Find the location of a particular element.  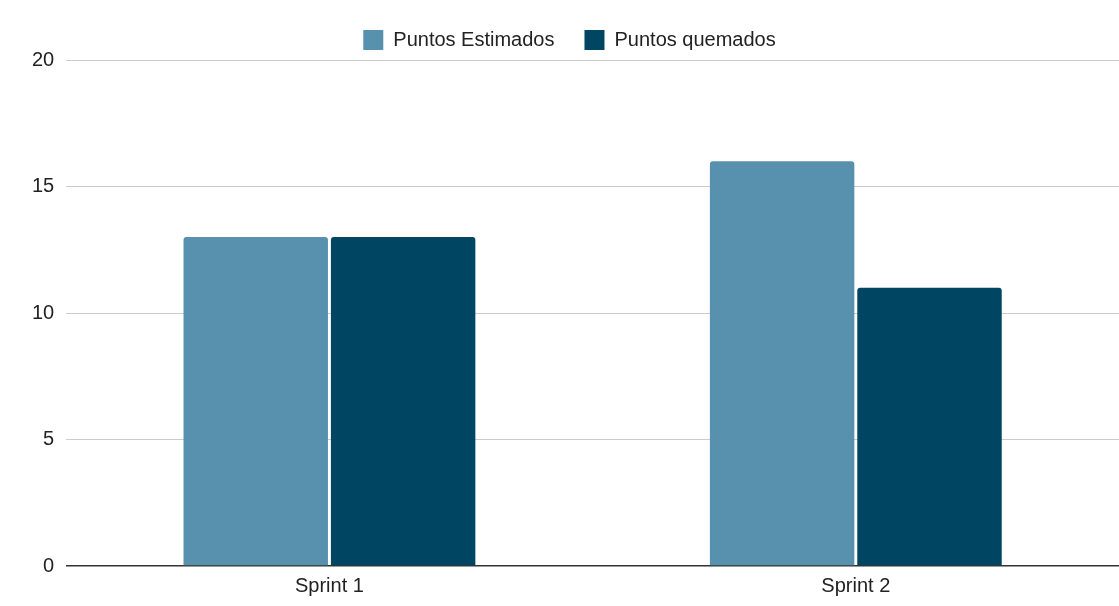

x-tick-label: Sprint 1 is located at coordinates (329, 584).